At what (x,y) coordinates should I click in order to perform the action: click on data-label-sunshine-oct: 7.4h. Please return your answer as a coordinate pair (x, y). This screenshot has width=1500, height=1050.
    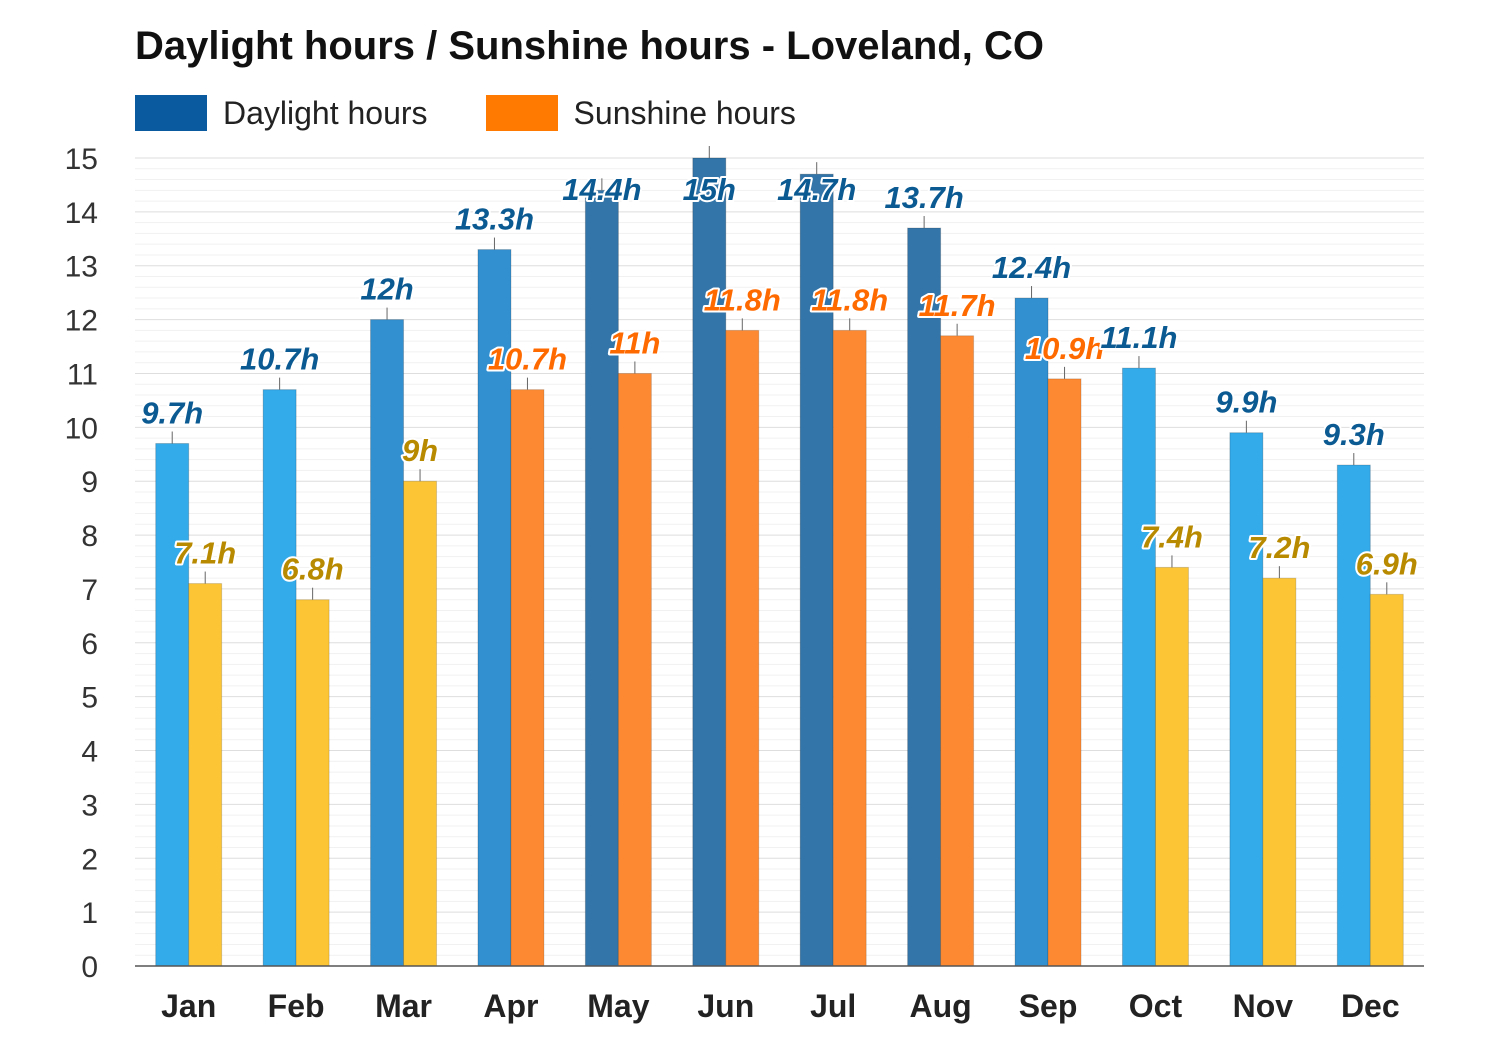
    Looking at the image, I should click on (1172, 536).